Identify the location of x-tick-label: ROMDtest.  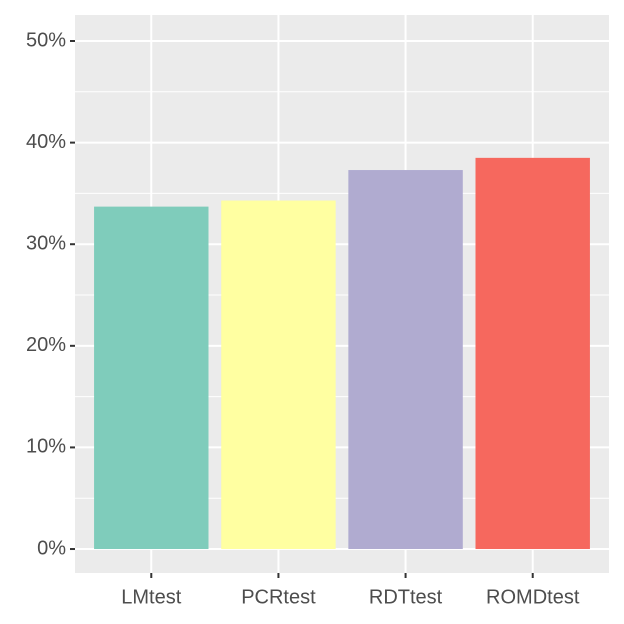
(533, 597).